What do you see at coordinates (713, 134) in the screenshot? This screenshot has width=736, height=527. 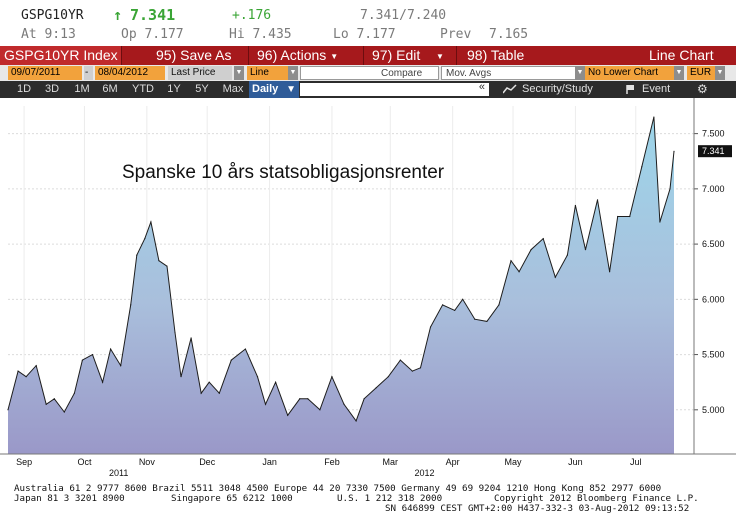 I see `y-tick-label: 7.500` at bounding box center [713, 134].